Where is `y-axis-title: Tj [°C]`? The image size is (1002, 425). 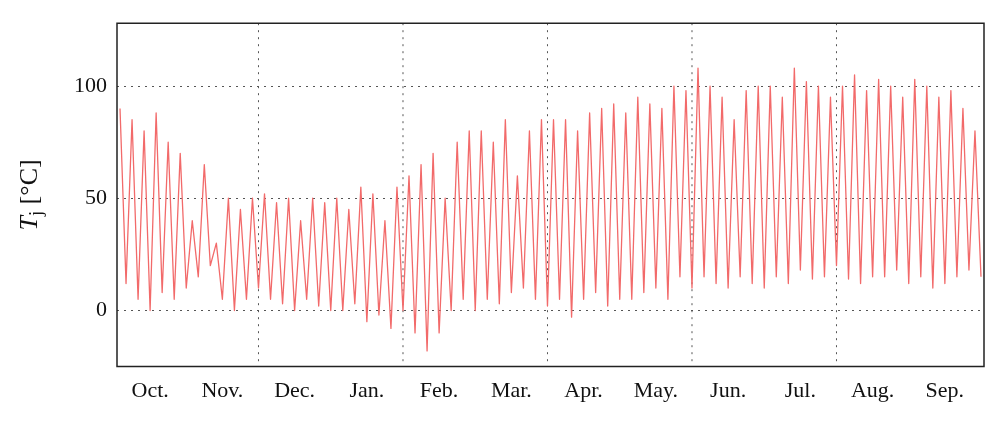
y-axis-title: Tj [°C] is located at coordinates (29, 195).